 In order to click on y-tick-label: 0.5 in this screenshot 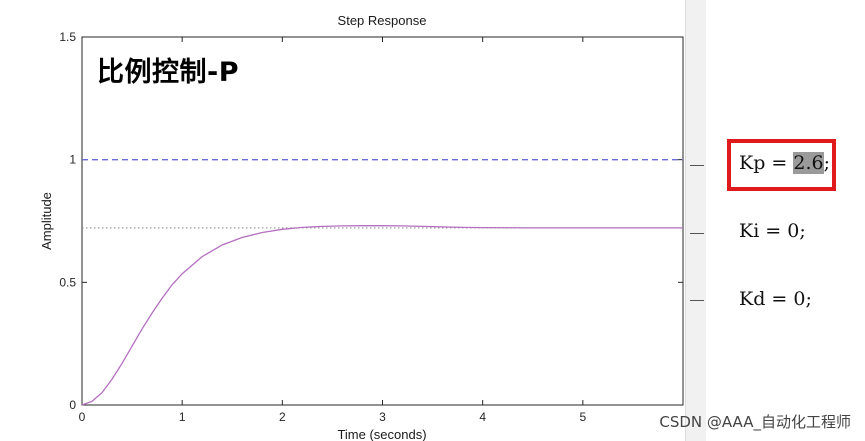, I will do `click(67, 282)`.